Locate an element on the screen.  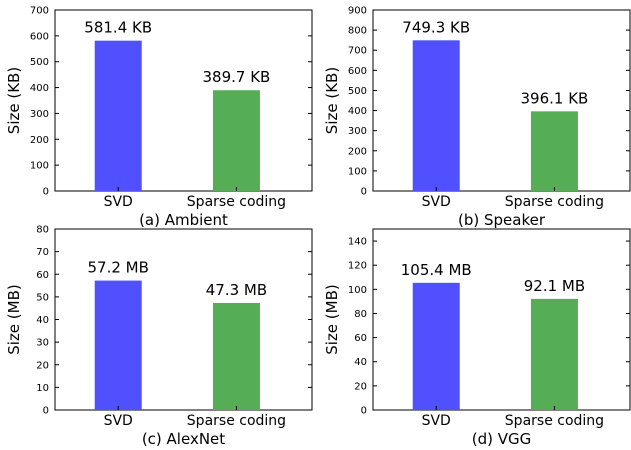
y-tick-label: 70 is located at coordinates (42, 252).